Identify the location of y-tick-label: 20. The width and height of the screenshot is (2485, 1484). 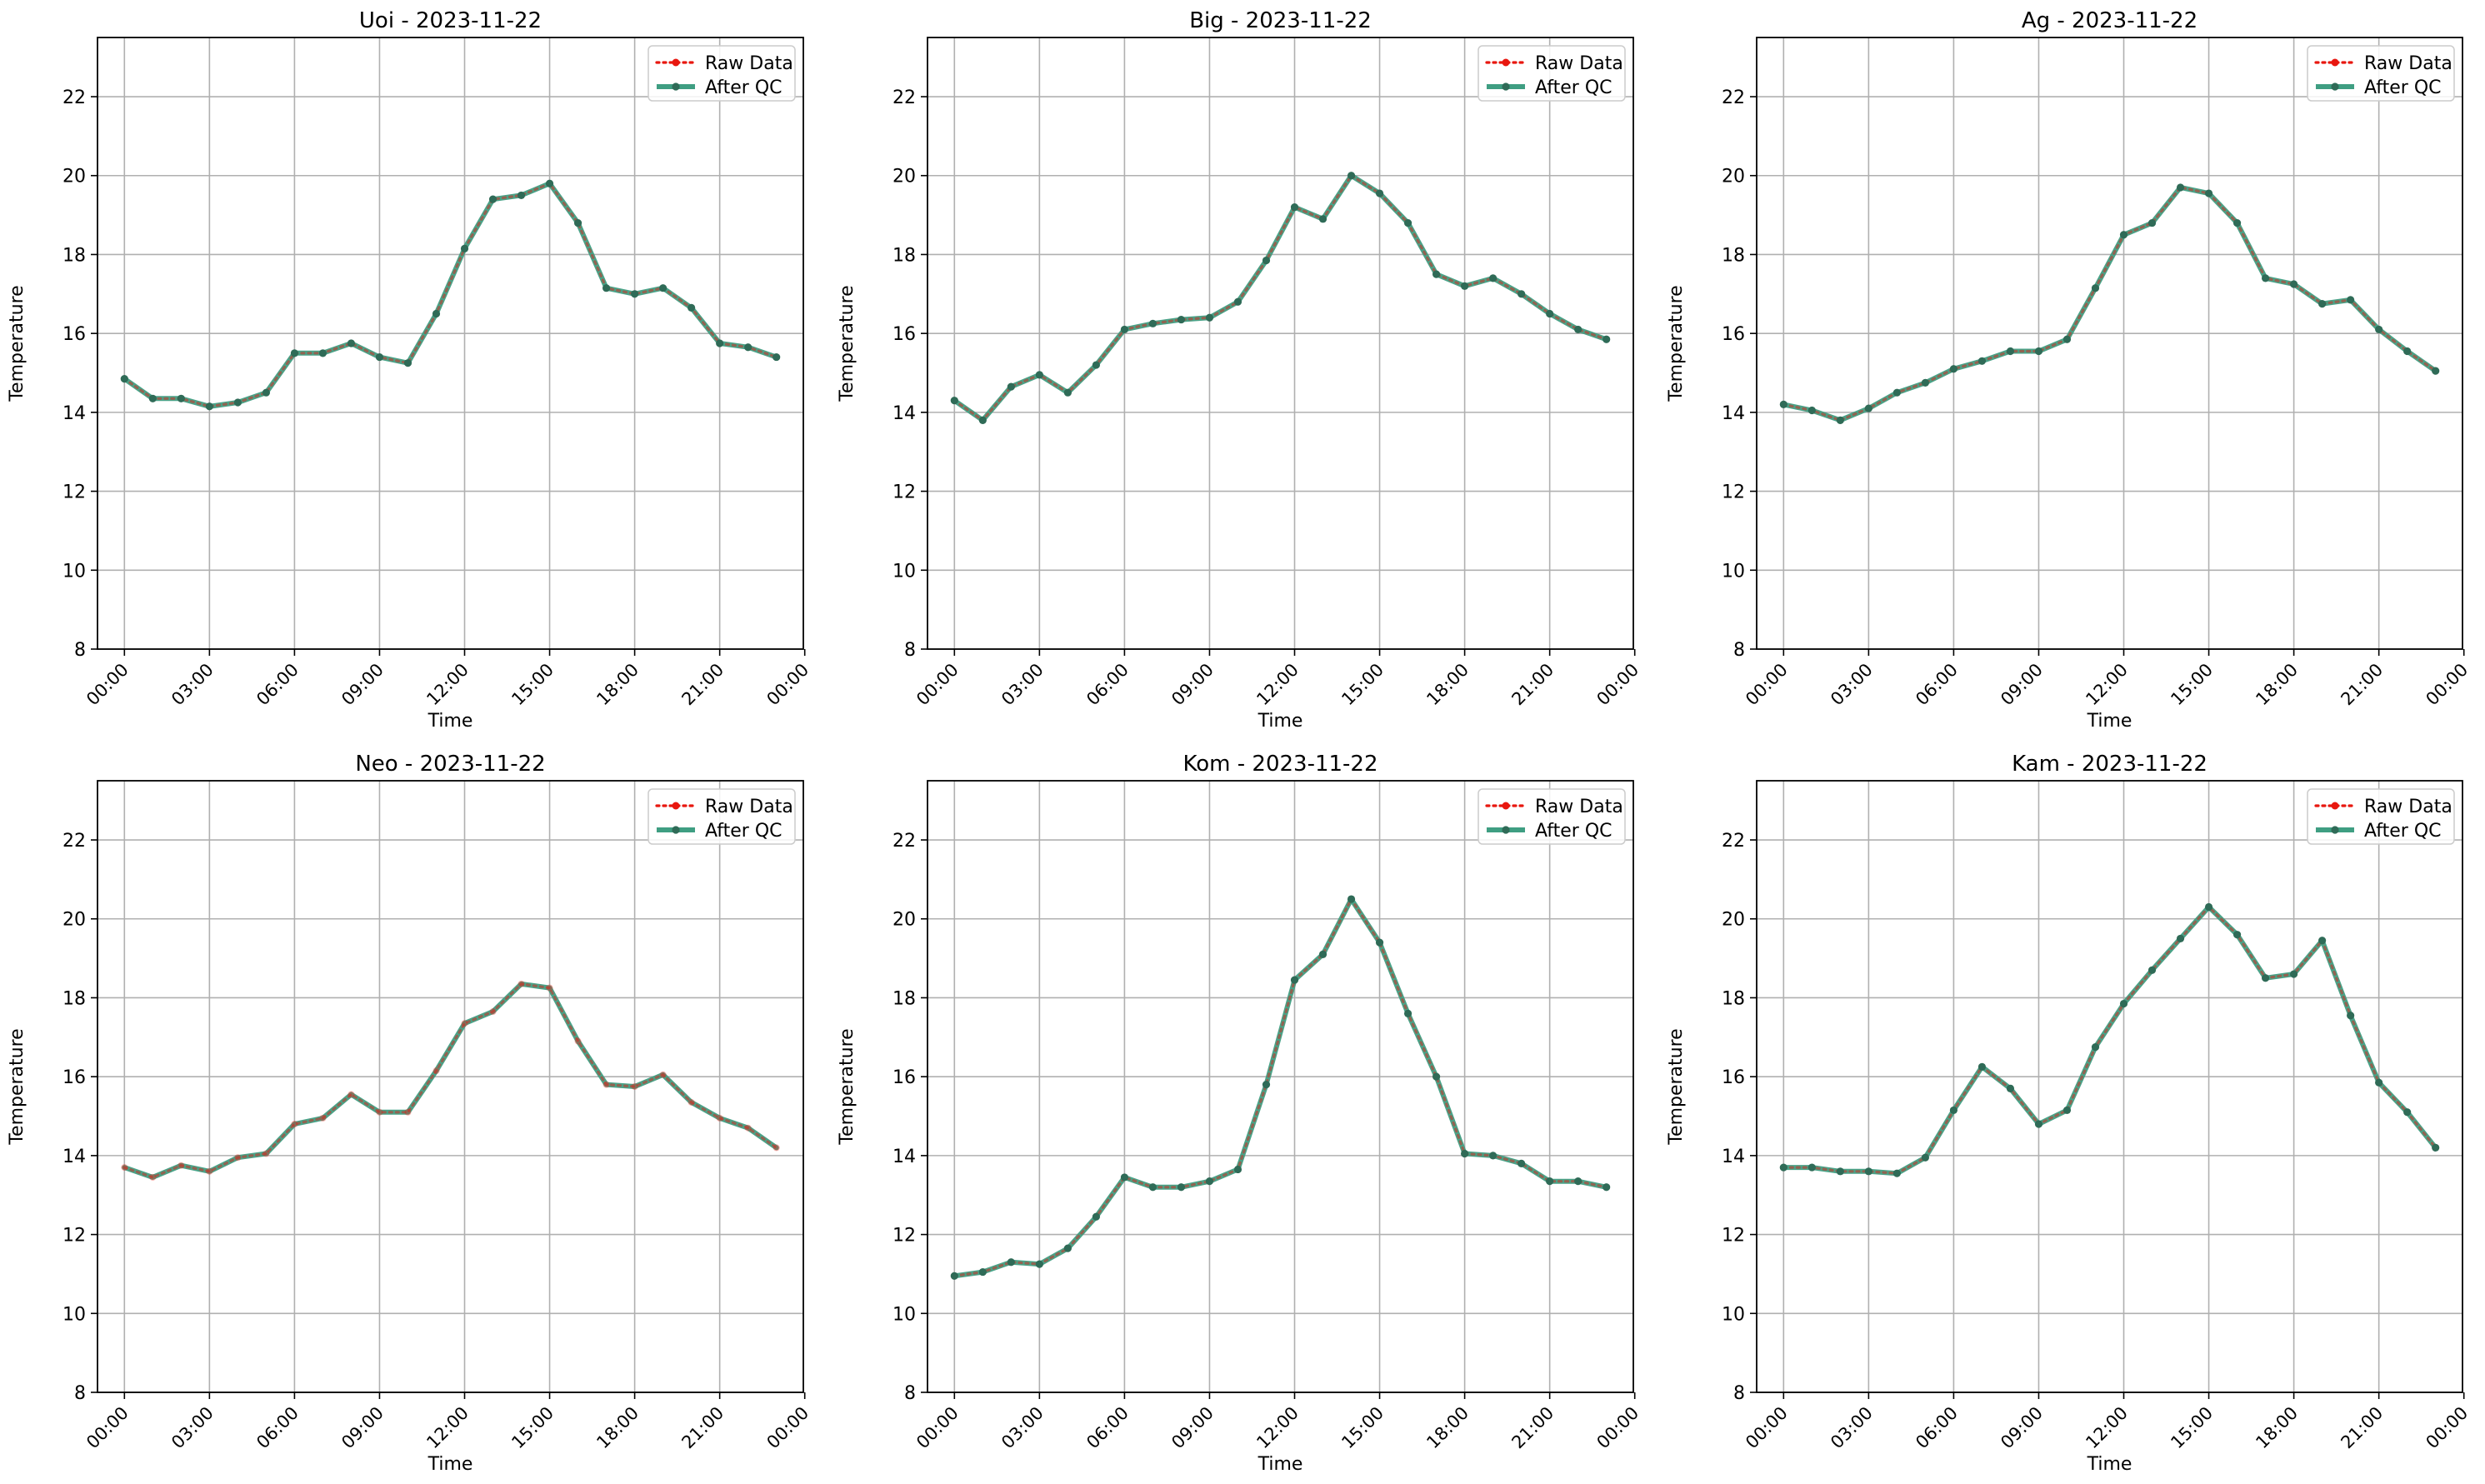
(74, 177).